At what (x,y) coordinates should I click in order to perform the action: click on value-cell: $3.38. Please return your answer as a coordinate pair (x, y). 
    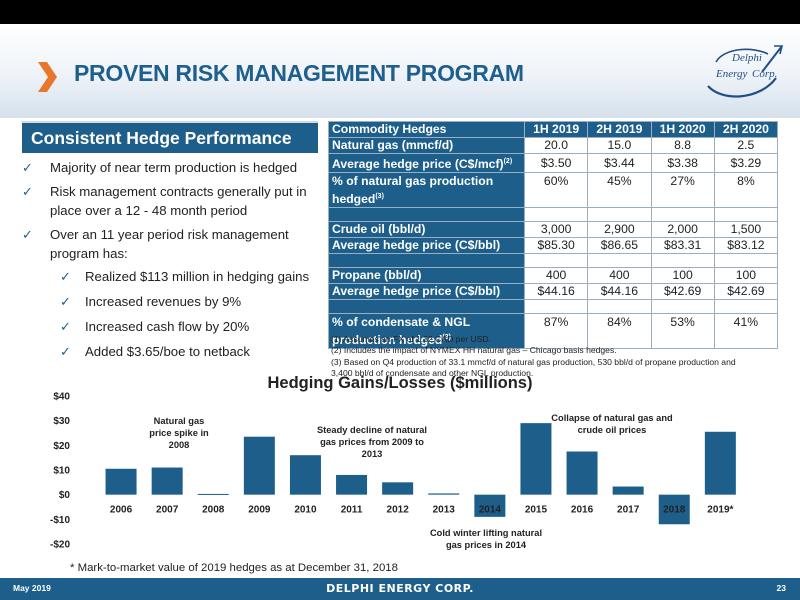
    Looking at the image, I should click on (682, 163).